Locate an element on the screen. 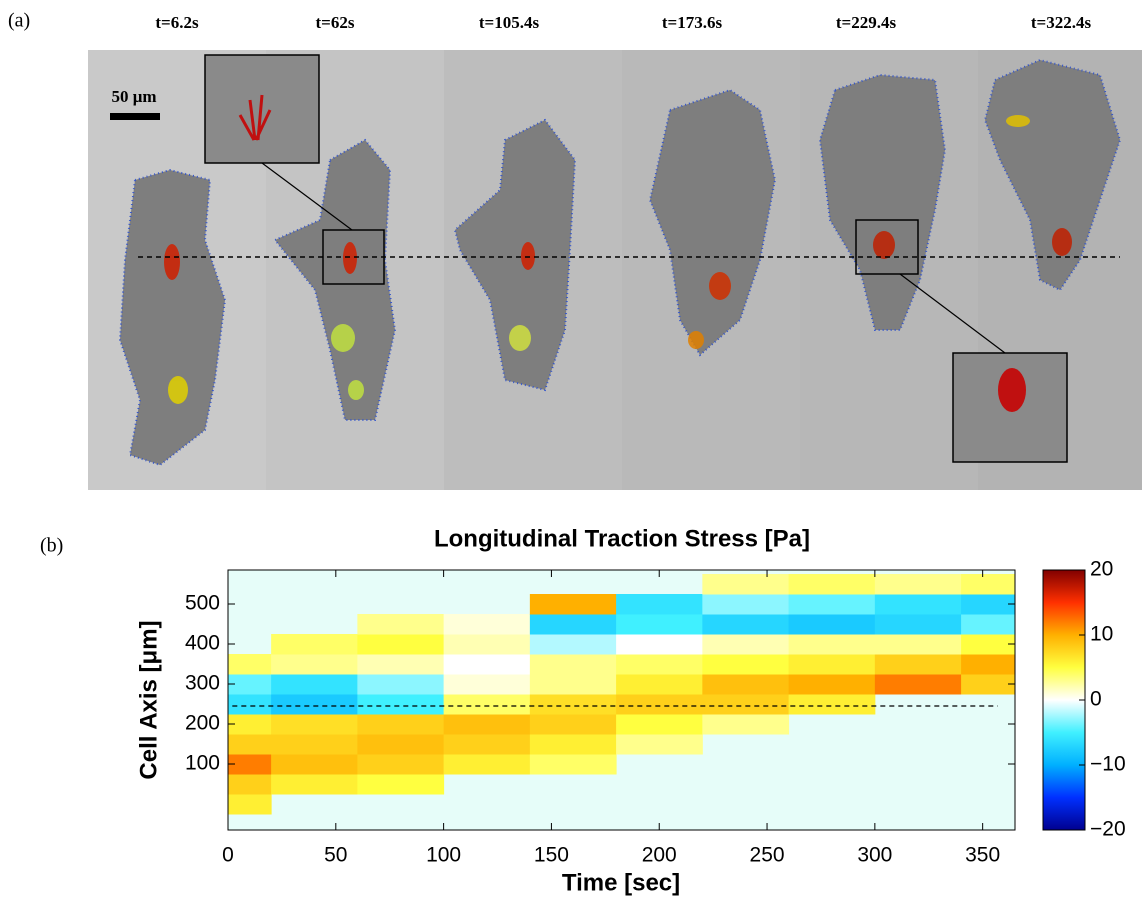 This screenshot has width=1142, height=900. x-tick-label: 0 is located at coordinates (228, 855).